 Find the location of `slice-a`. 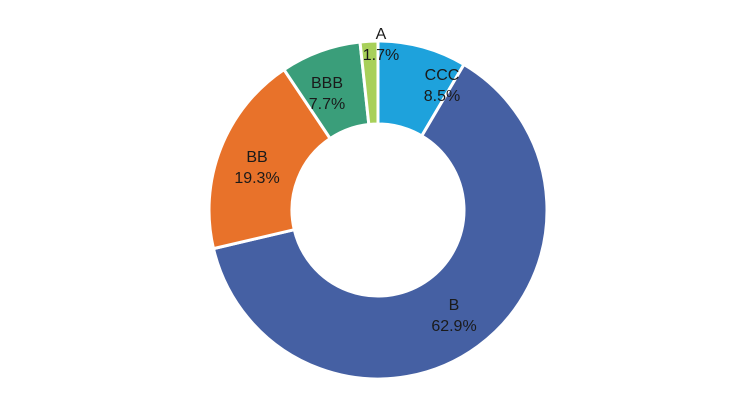

slice-a is located at coordinates (369, 83).